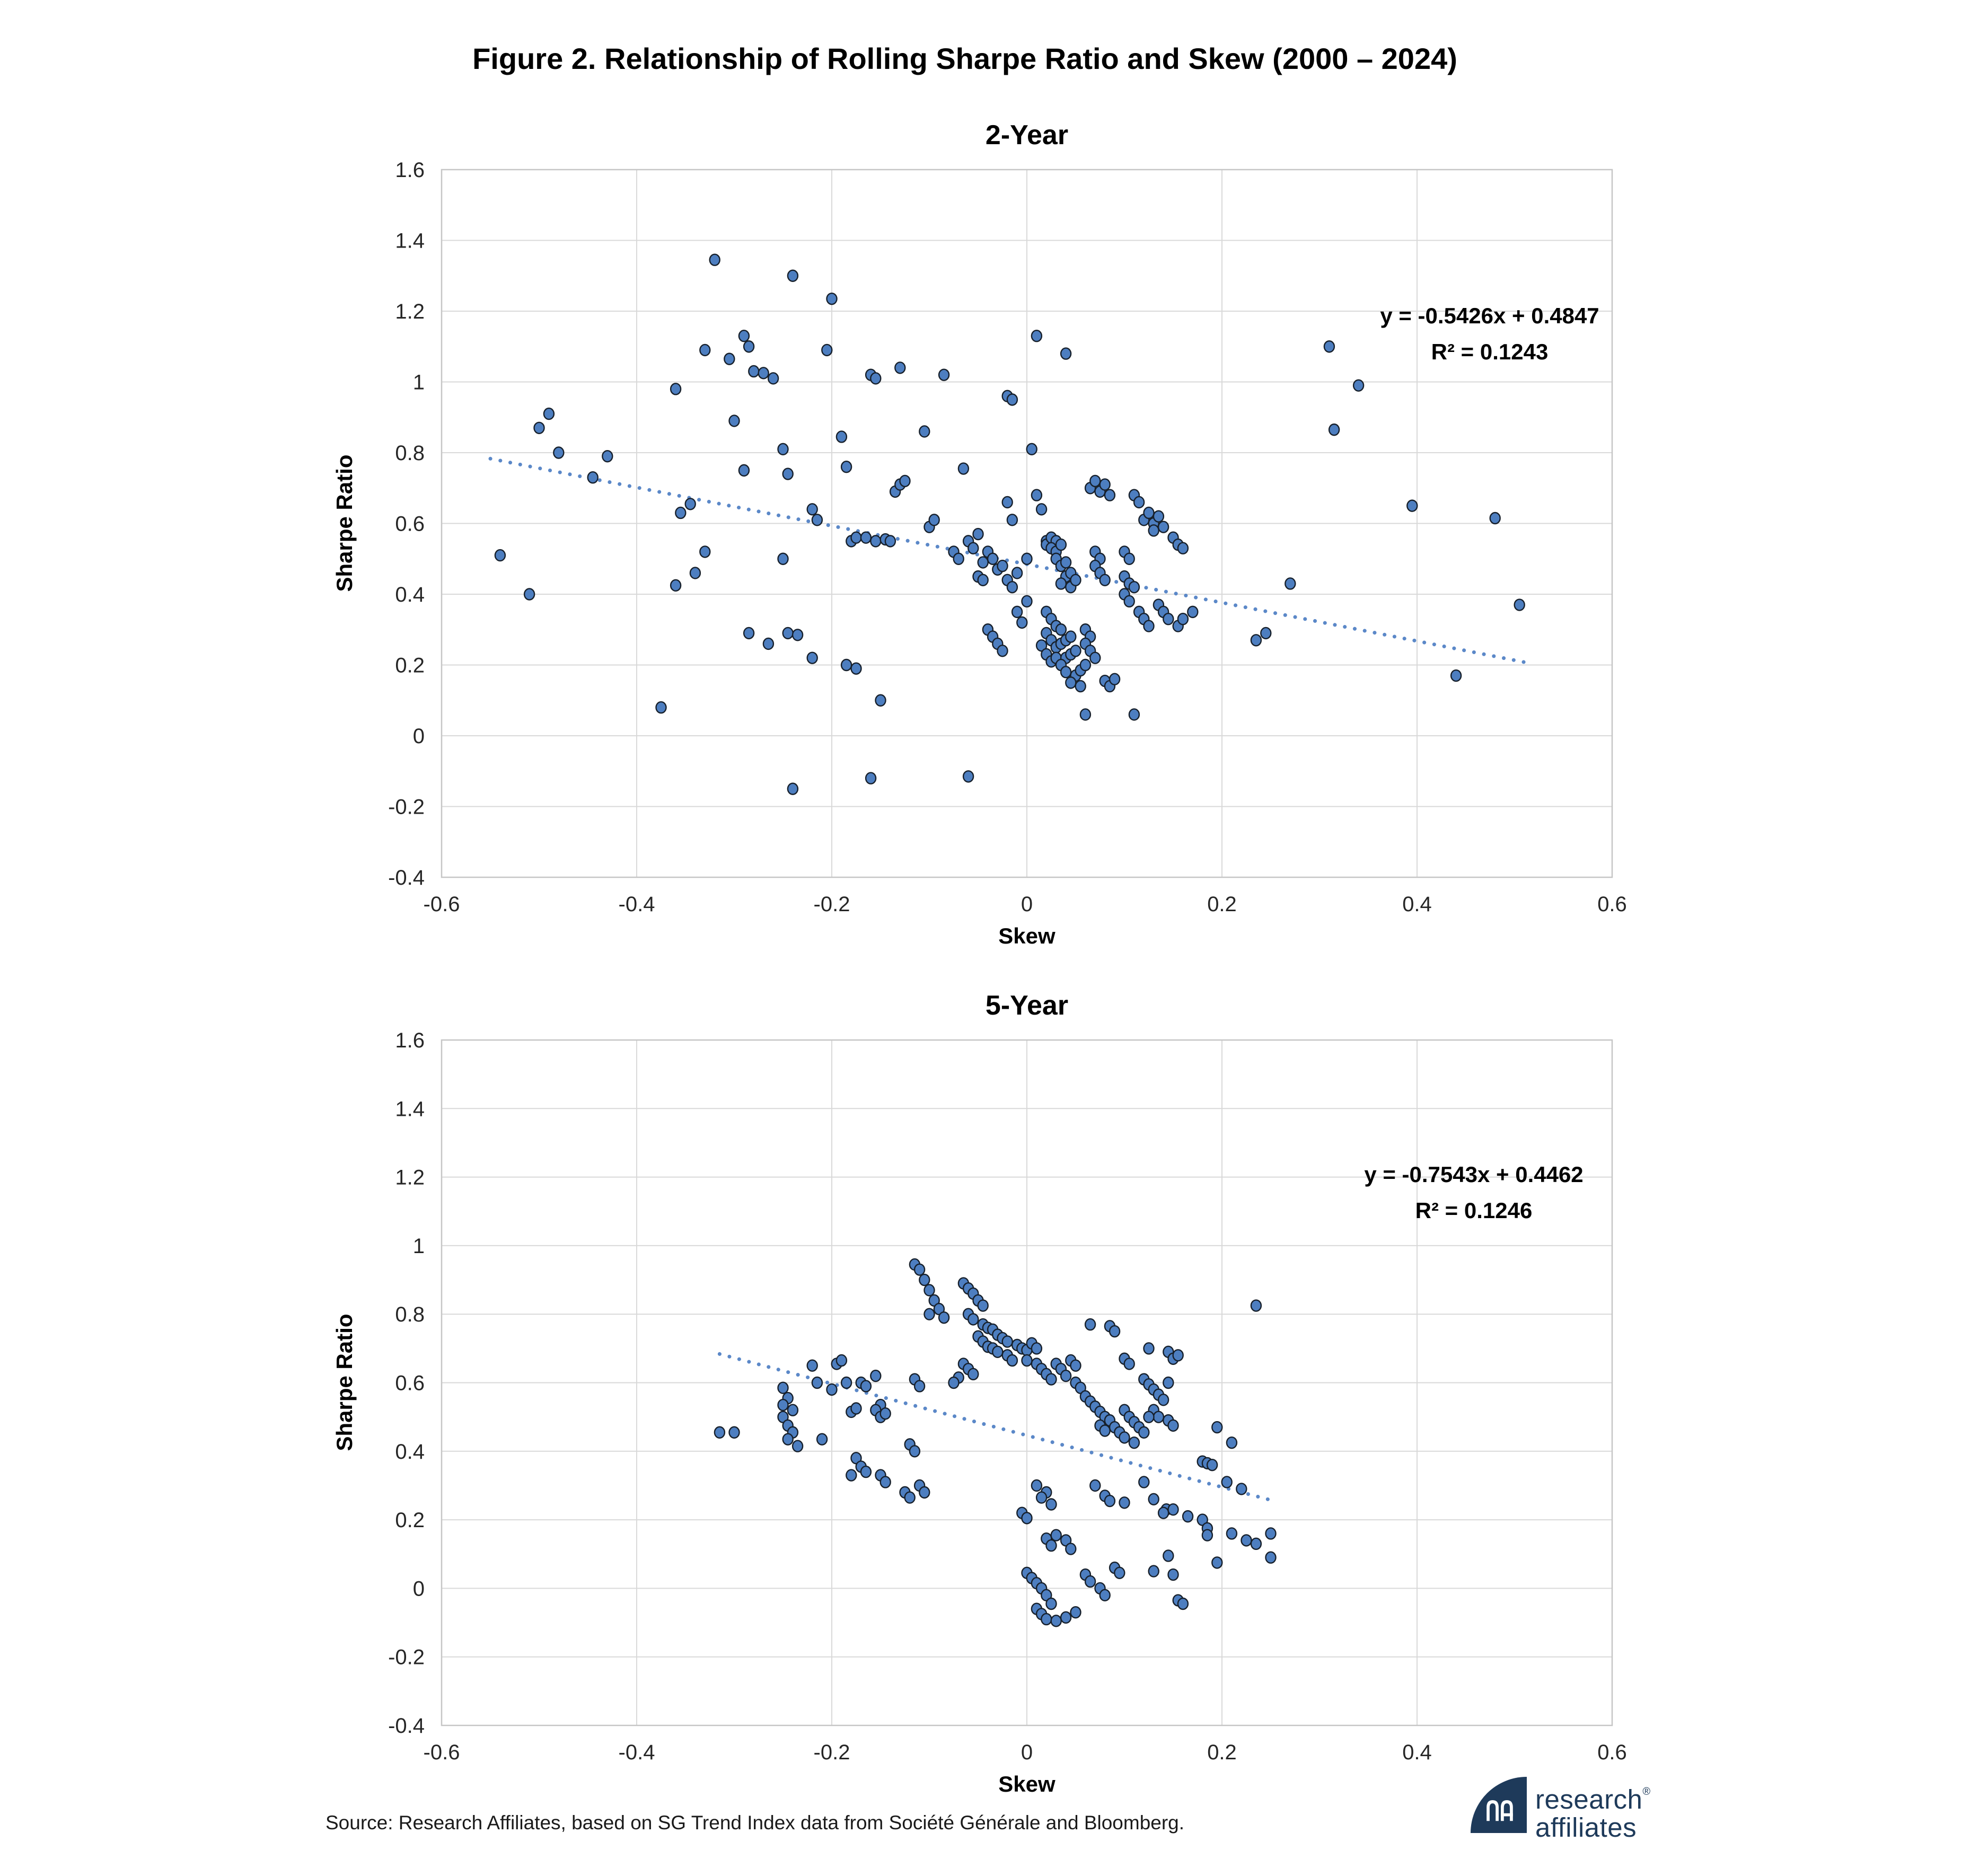  Describe the element at coordinates (442, 904) in the screenshot. I see `x-tick-label: -0.6` at that location.